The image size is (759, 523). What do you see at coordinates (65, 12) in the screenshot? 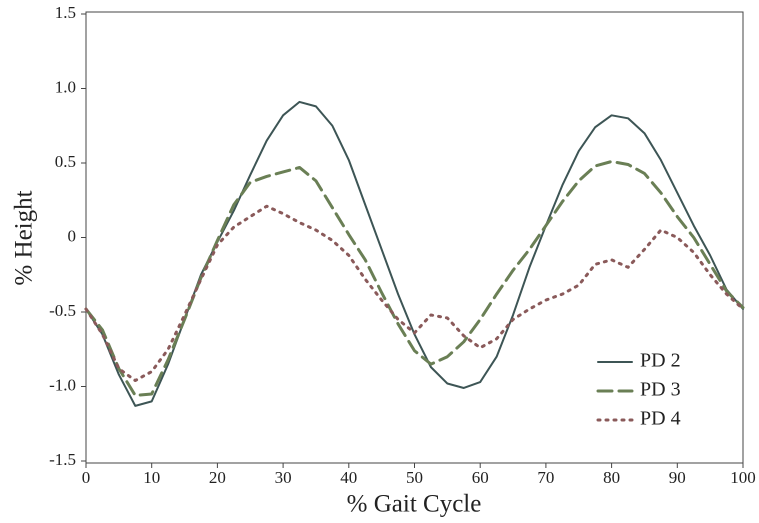
I see `y-tick-label: 1.5` at bounding box center [65, 12].